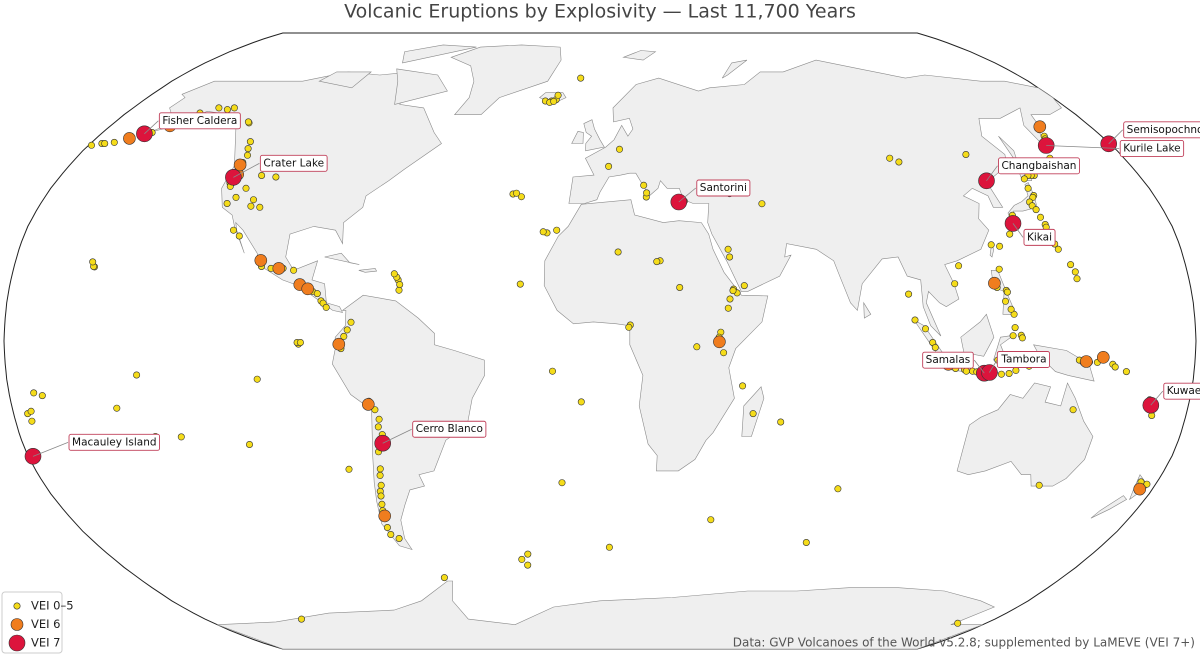 The width and height of the screenshot is (1200, 656). Describe the element at coordinates (52, 606) in the screenshot. I see `legend-label: VEI 0–5` at that location.